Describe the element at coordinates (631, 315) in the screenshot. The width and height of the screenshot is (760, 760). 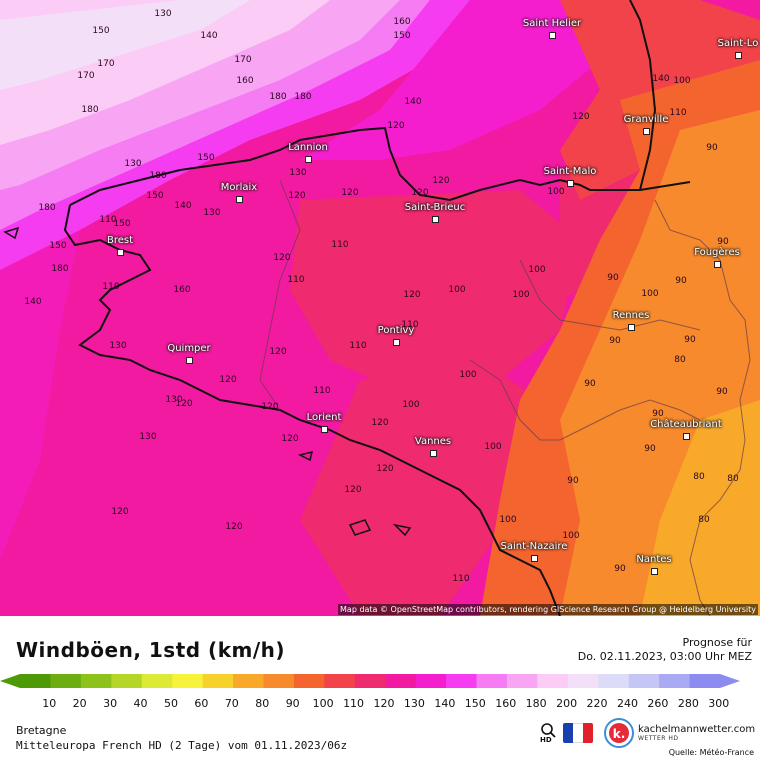
I see `city-label: Rennes` at that location.